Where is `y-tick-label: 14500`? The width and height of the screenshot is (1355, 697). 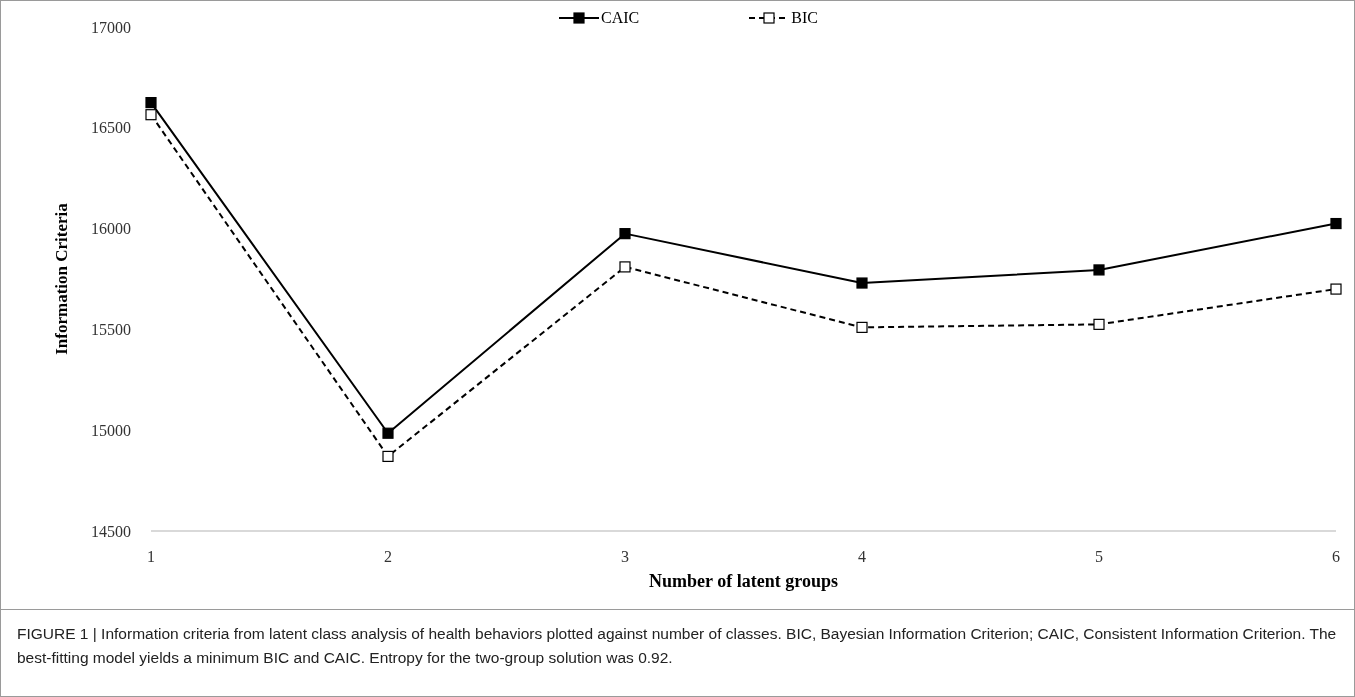
y-tick-label: 14500 is located at coordinates (111, 531).